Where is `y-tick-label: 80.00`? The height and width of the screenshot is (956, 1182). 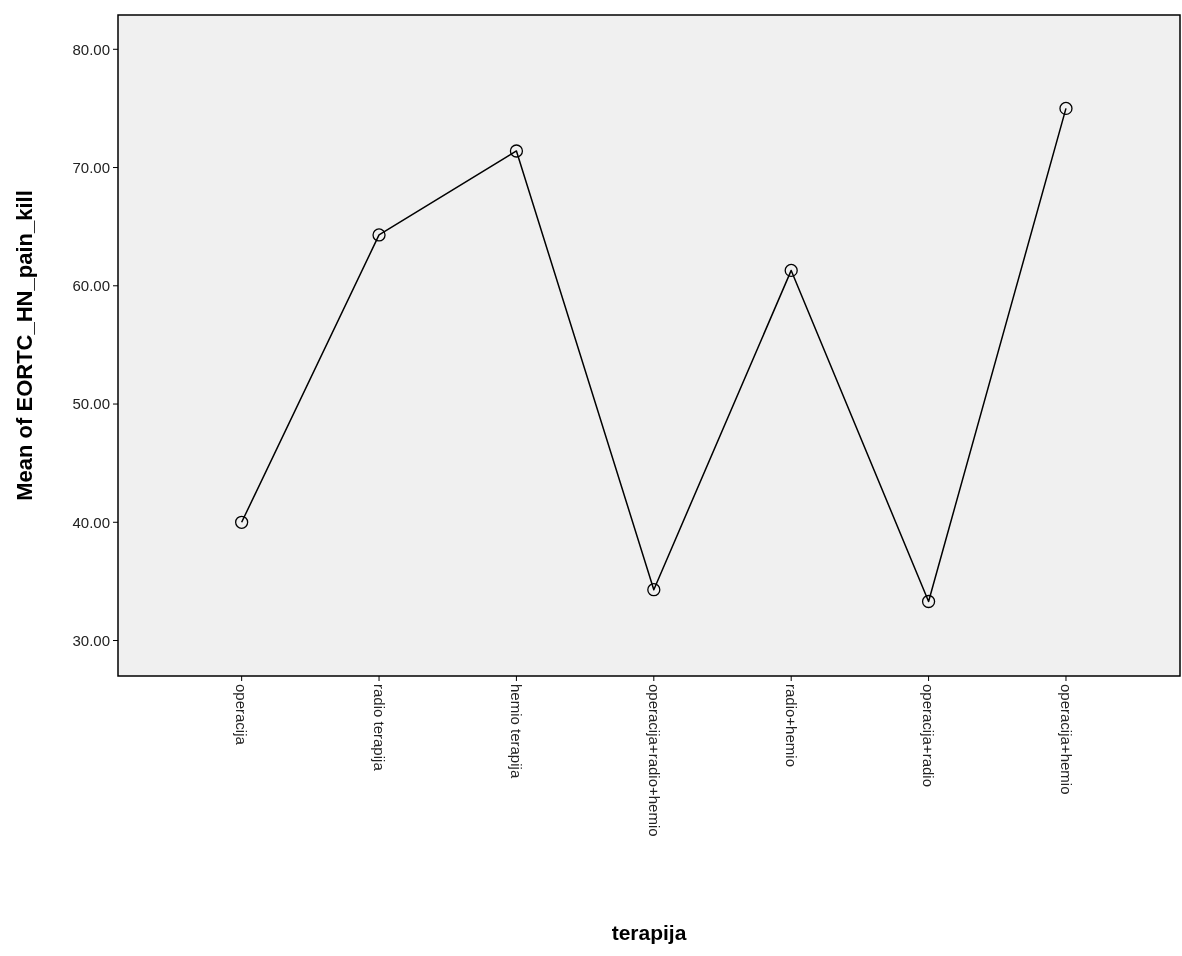
y-tick-label: 80.00 is located at coordinates (91, 49).